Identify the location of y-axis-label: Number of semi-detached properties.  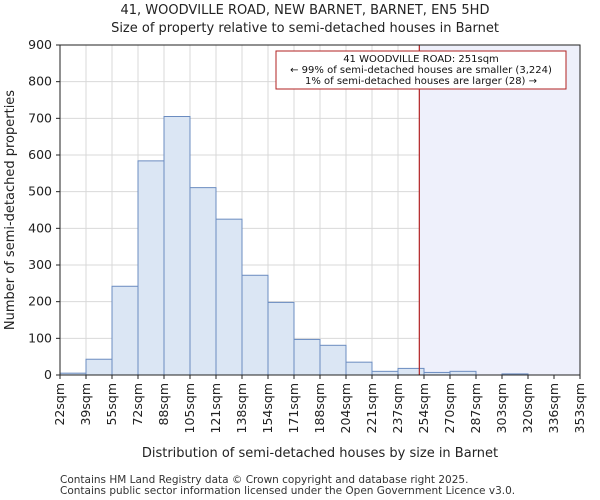
(10, 210).